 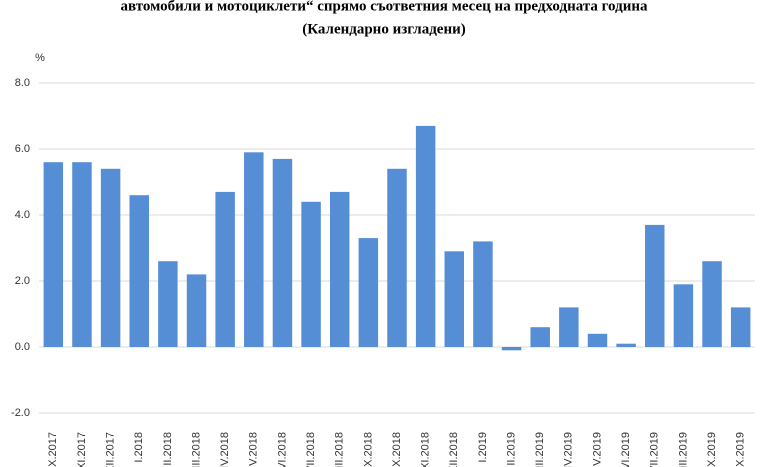 I want to click on x-tick-label: I.2019, so click(x=483, y=447).